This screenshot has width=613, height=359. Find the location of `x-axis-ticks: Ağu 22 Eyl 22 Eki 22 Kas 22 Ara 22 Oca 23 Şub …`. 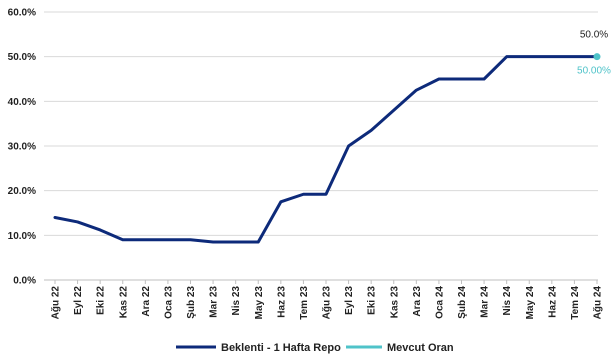

x-axis-ticks: Ağu 22 Eyl 22 Eki 22 Kas 22 Ara 22 Oca 23 Şub … is located at coordinates (327, 303).